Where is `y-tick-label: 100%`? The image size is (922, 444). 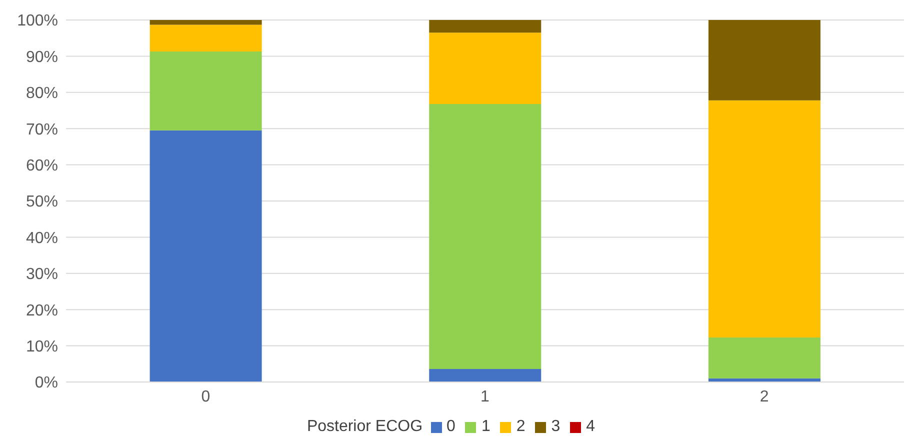
y-tick-label: 100% is located at coordinates (37, 21).